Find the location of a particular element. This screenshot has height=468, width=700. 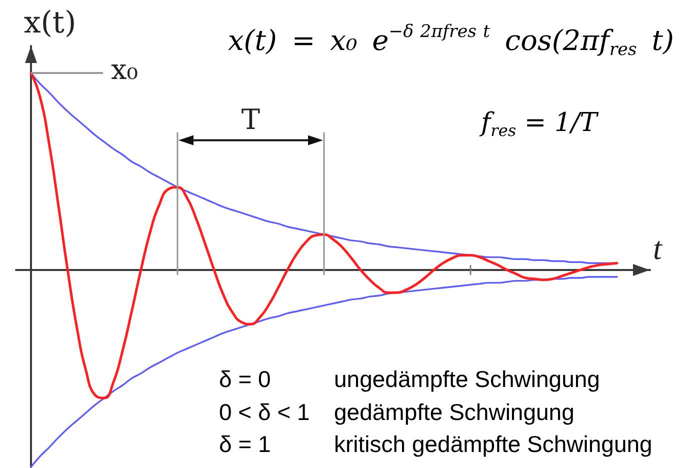

x-axis-title: t is located at coordinates (658, 248).